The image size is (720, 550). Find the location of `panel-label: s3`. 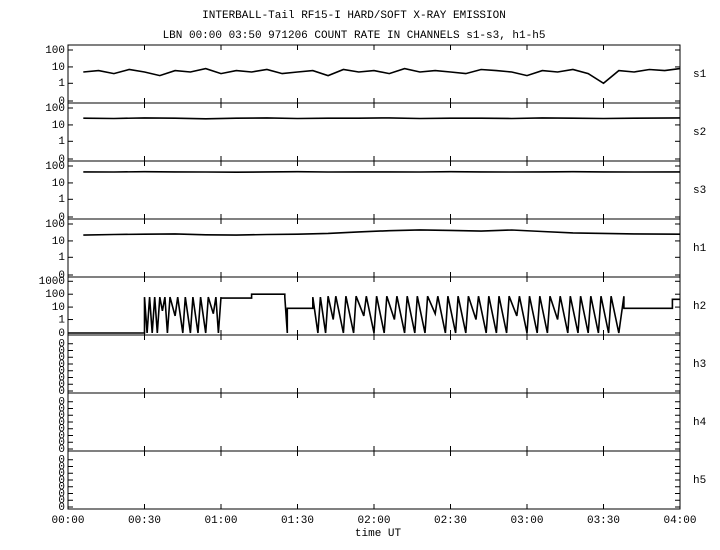

panel-label: s3 is located at coordinates (699, 191).